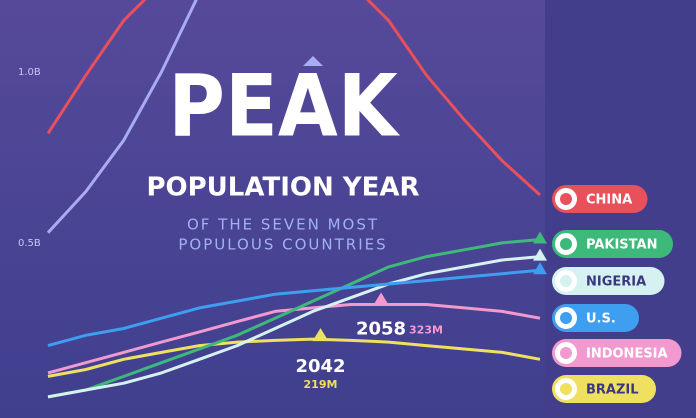  What do you see at coordinates (627, 354) in the screenshot?
I see `legend-label: INDONESIA` at bounding box center [627, 354].